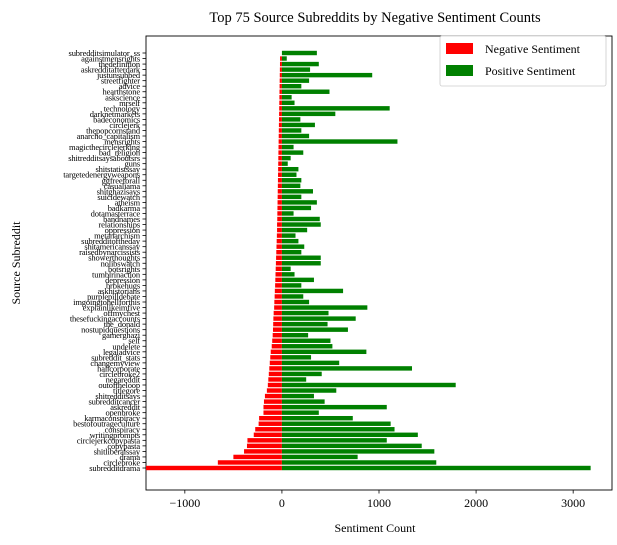 The height and width of the screenshot is (545, 617). I want to click on y-tick-label: shitstatistssay, so click(117, 169).